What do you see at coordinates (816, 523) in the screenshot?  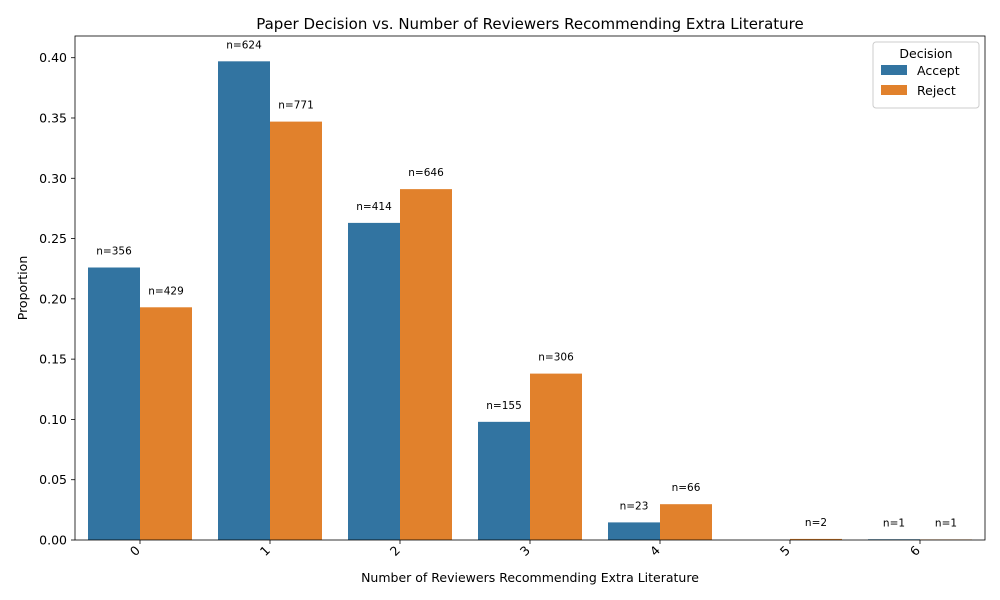 I see `count-label-reject-5: n=2` at bounding box center [816, 523].